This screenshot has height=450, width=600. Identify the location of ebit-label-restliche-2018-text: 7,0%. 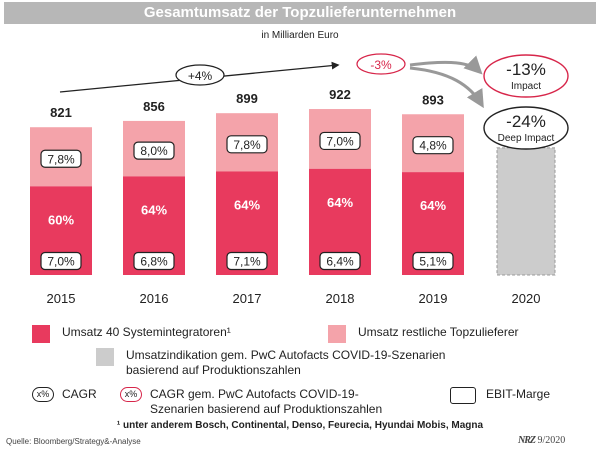
(340, 141).